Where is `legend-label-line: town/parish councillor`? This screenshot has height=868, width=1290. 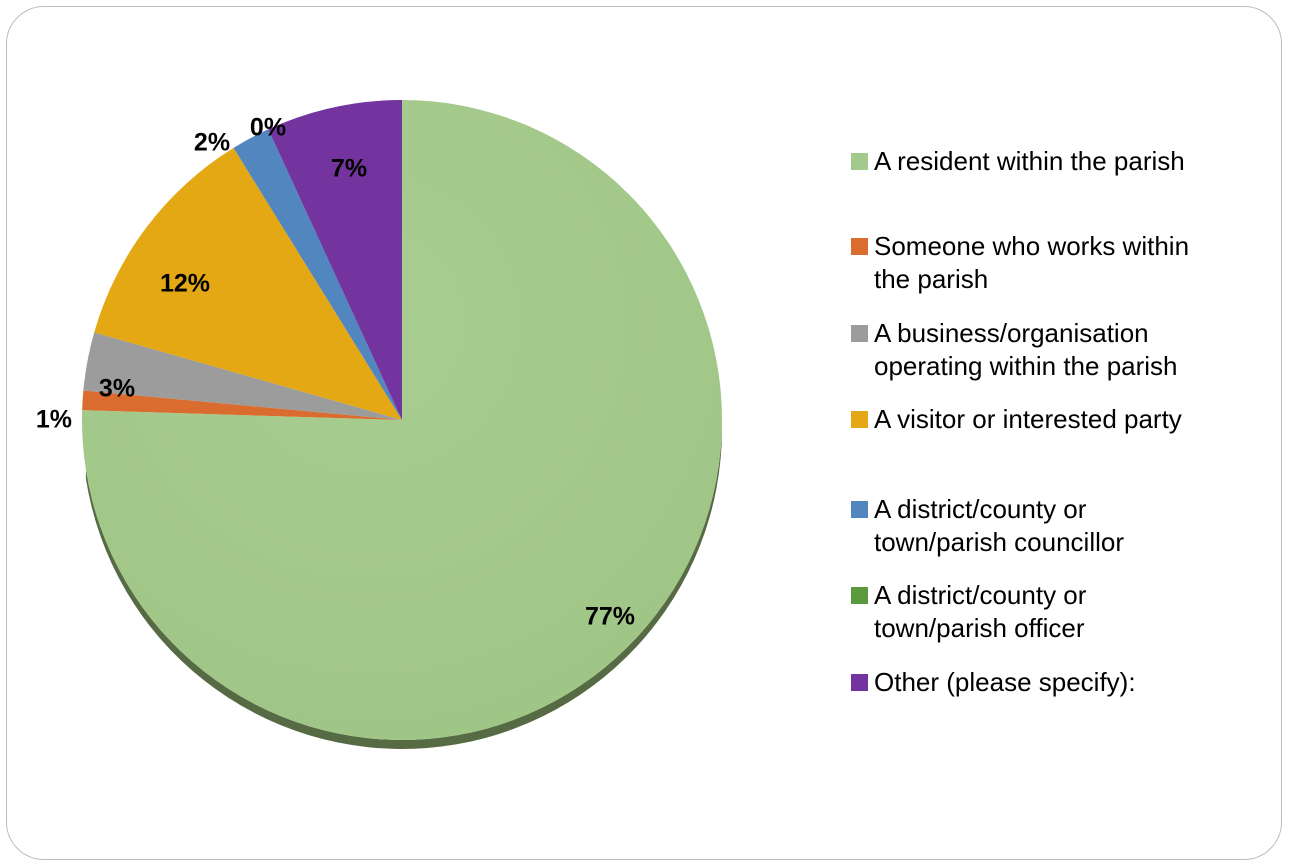 legend-label-line: town/parish councillor is located at coordinates (999, 542).